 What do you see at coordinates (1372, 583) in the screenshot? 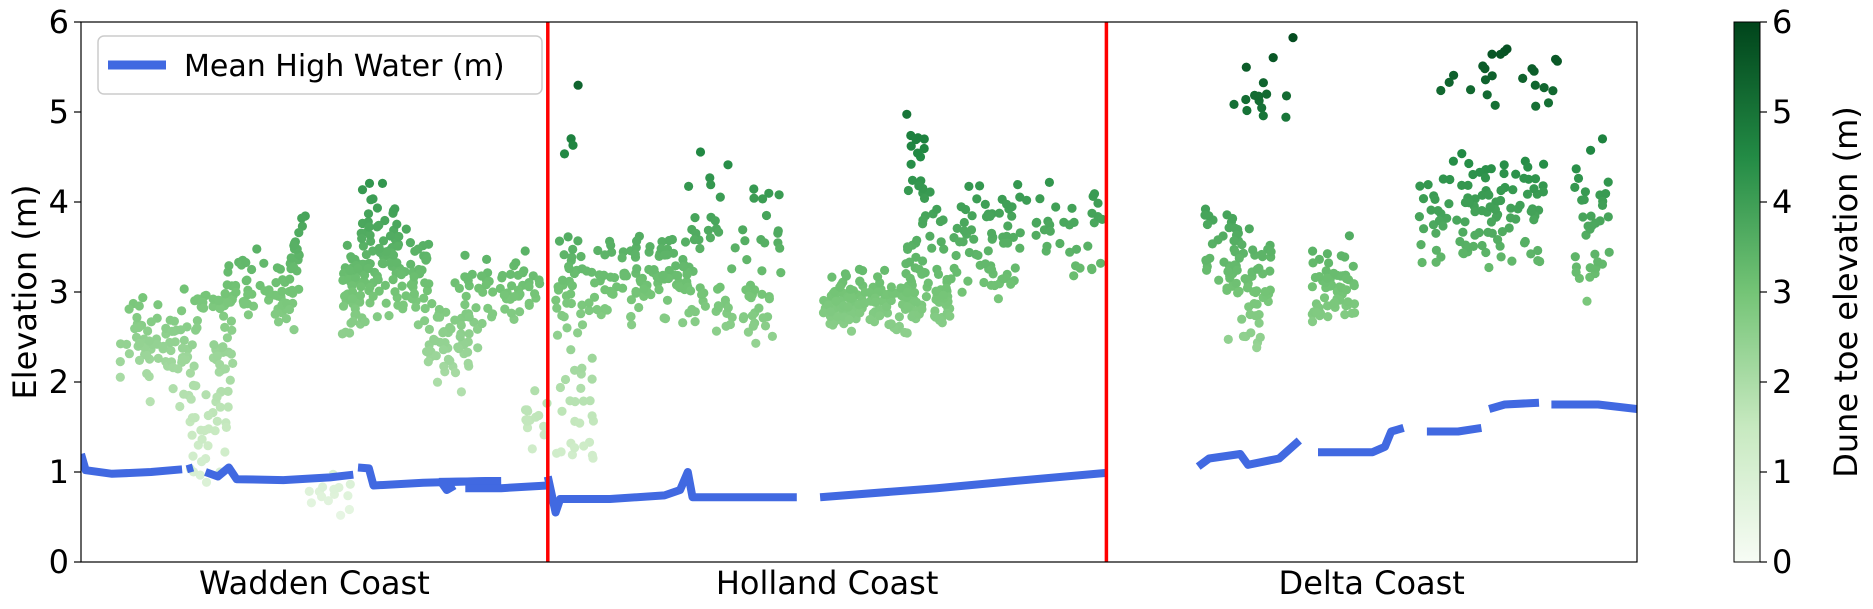
I see `region-label: Delta Coast` at bounding box center [1372, 583].